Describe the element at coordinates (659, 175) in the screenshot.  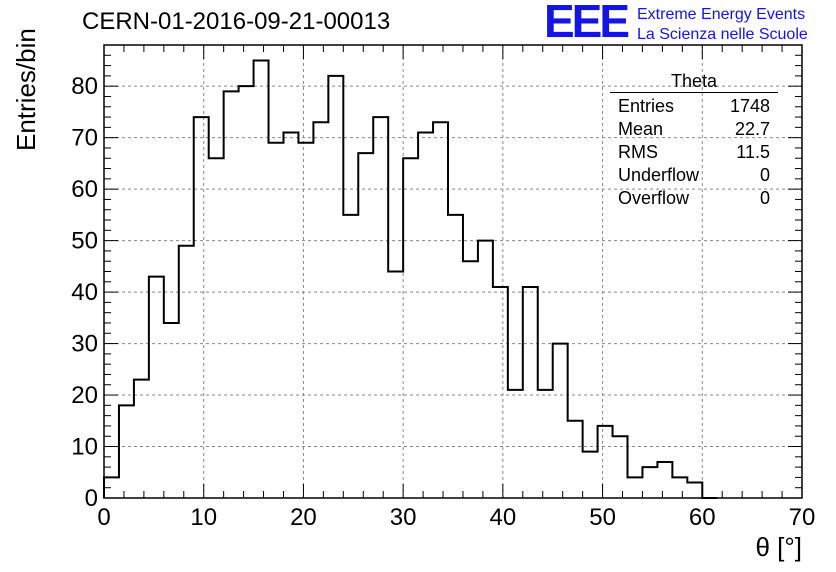
I see `stats-label: Underflow` at that location.